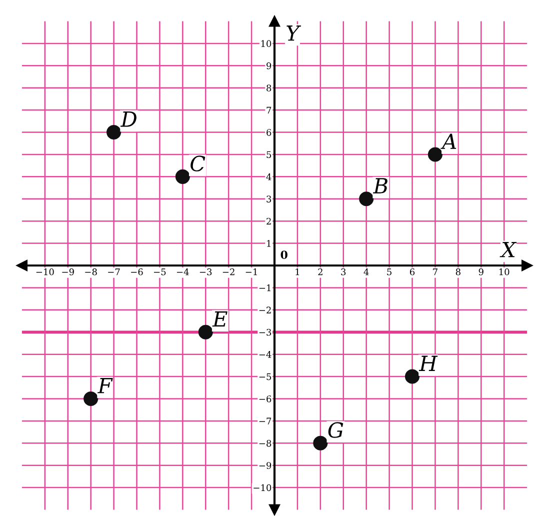  I want to click on y-tick-label: 10, so click(266, 44).